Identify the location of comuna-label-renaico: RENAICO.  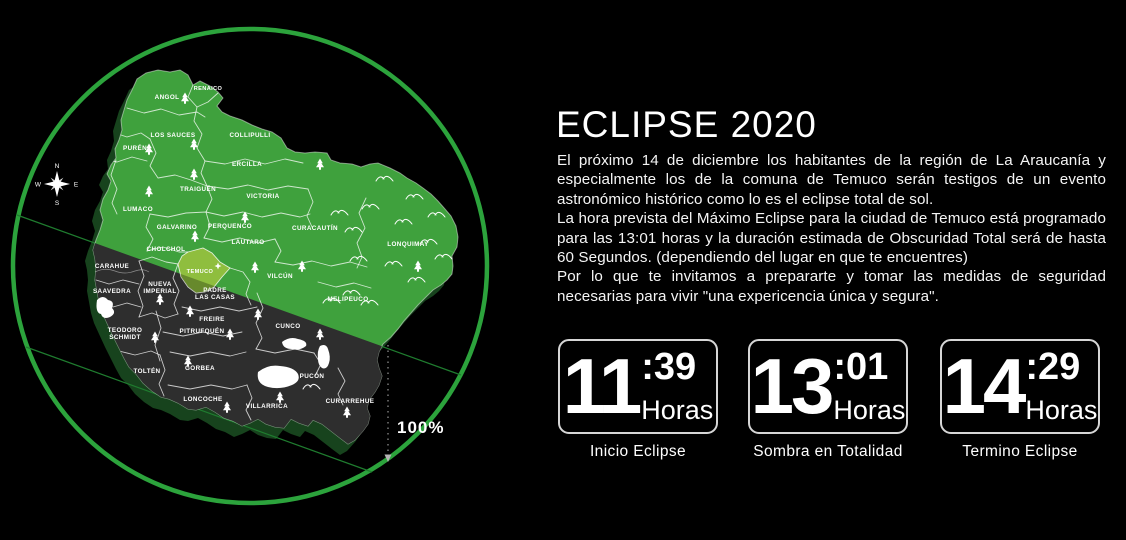
(208, 89).